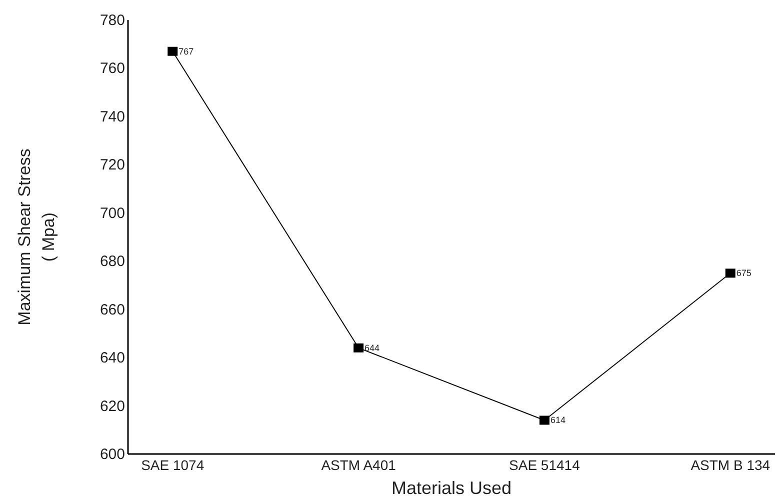 This screenshot has height=501, width=778. Describe the element at coordinates (36, 237) in the screenshot. I see `y-axis-title: Maximum Shear Stress ( Mpa)` at that location.